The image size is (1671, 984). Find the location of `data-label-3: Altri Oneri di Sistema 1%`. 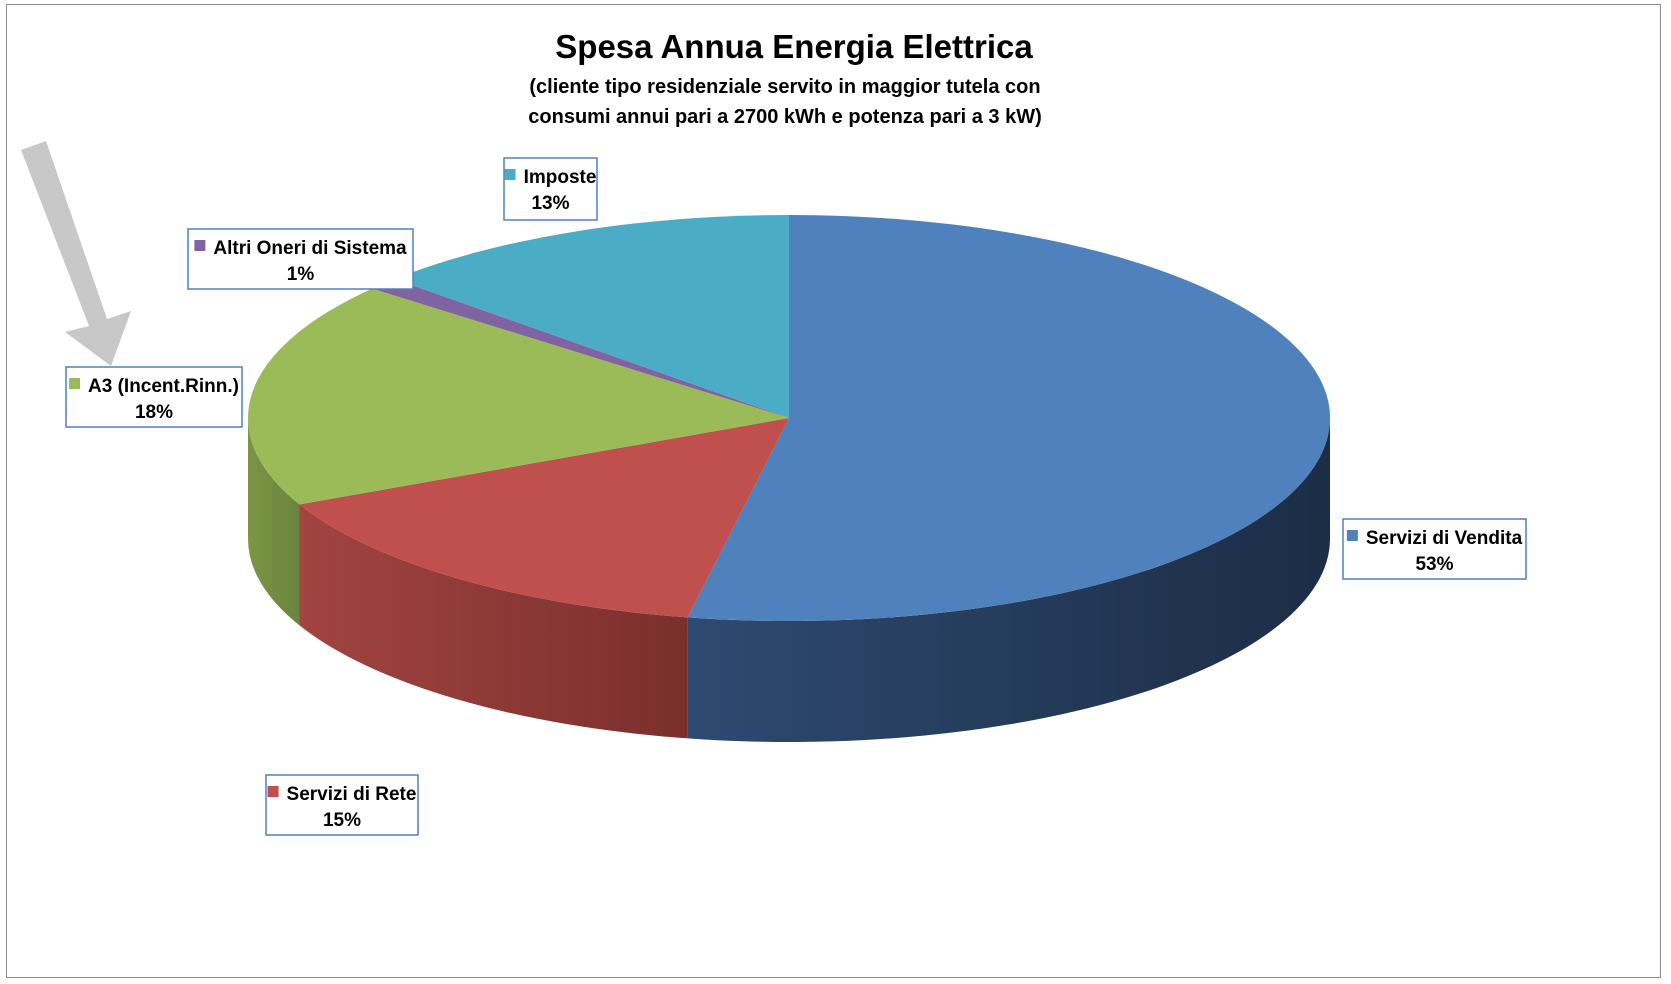

data-label-3: Altri Oneri di Sistema 1% is located at coordinates (300, 259).